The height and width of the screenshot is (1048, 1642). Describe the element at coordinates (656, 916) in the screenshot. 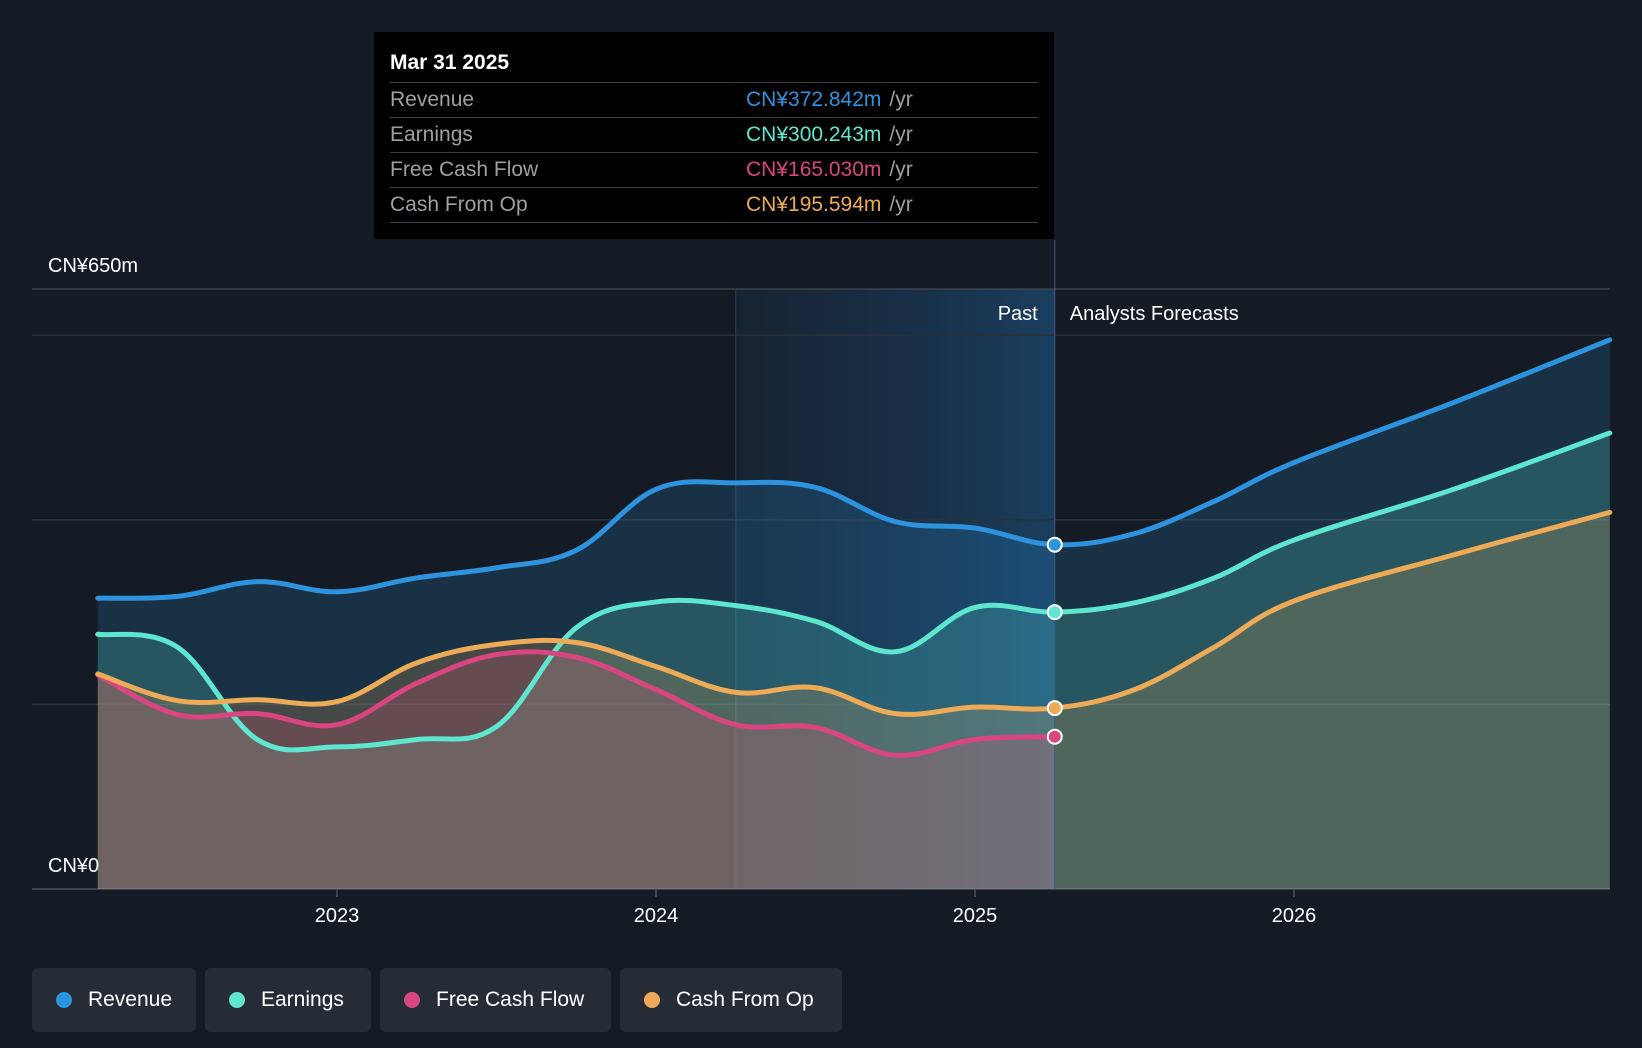

I see `x-tick-label: 2024` at that location.